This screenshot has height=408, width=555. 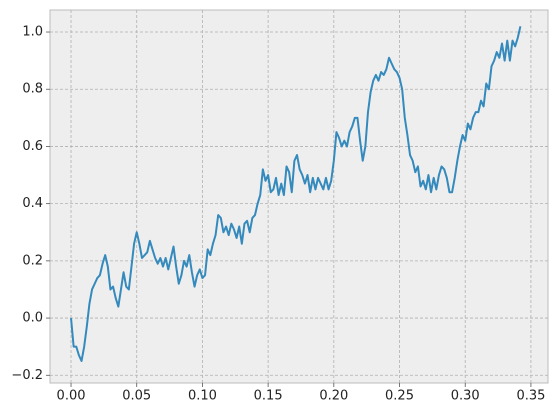 I want to click on y-tick-label: −0.2, so click(x=27, y=375).